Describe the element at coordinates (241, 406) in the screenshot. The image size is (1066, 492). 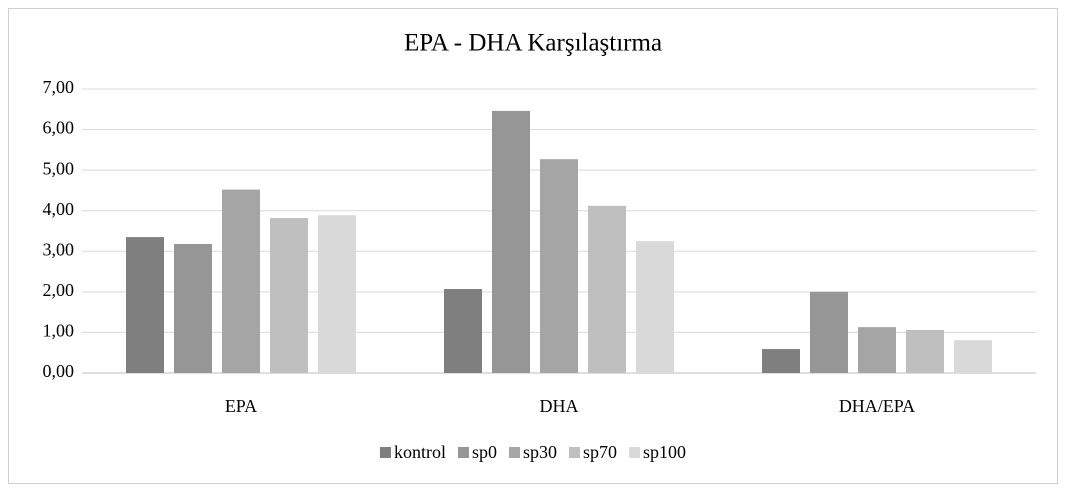
I see `x-tick-label: EPA` at that location.